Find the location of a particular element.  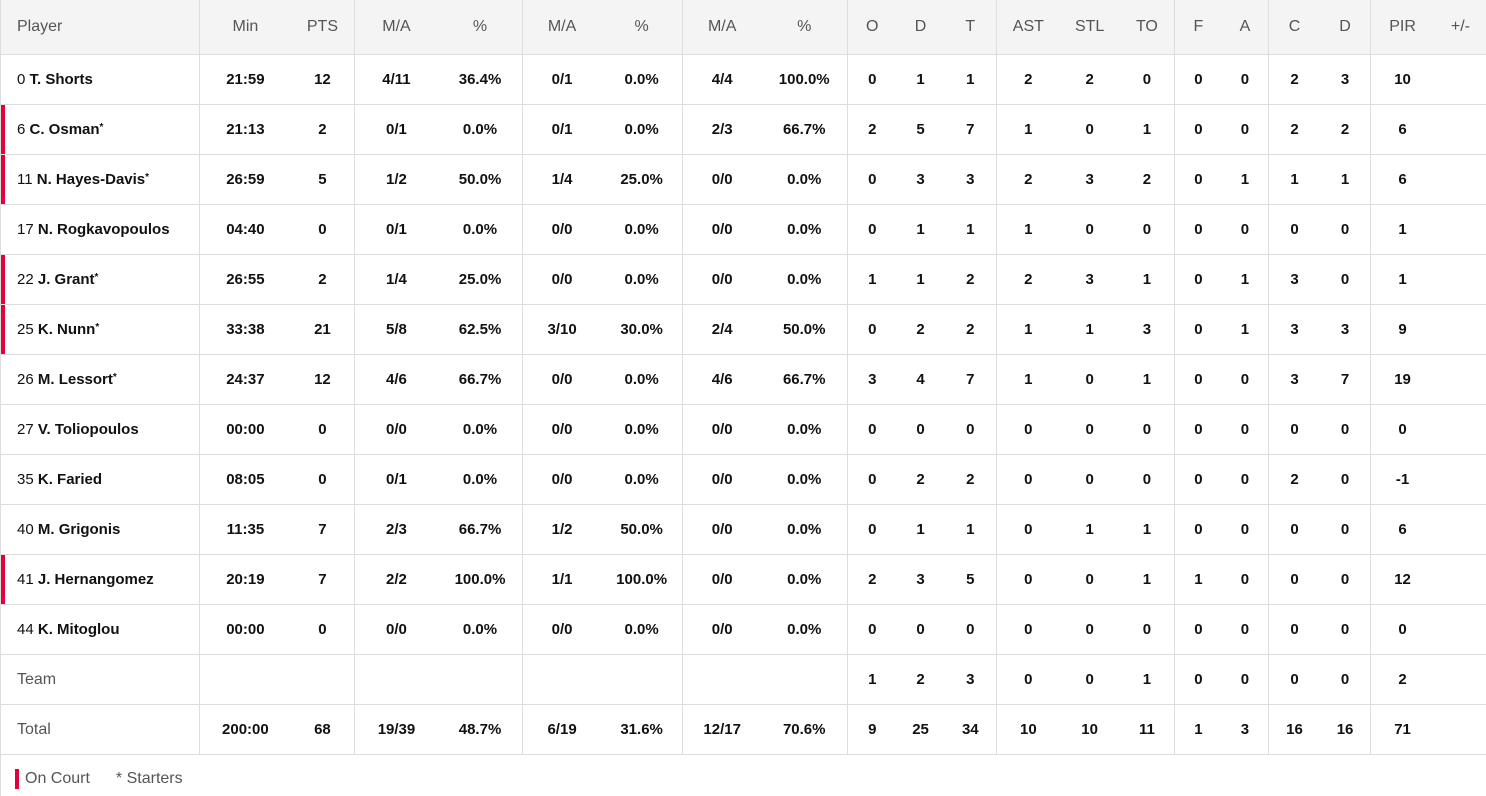

column-header: Min is located at coordinates (245, 27).